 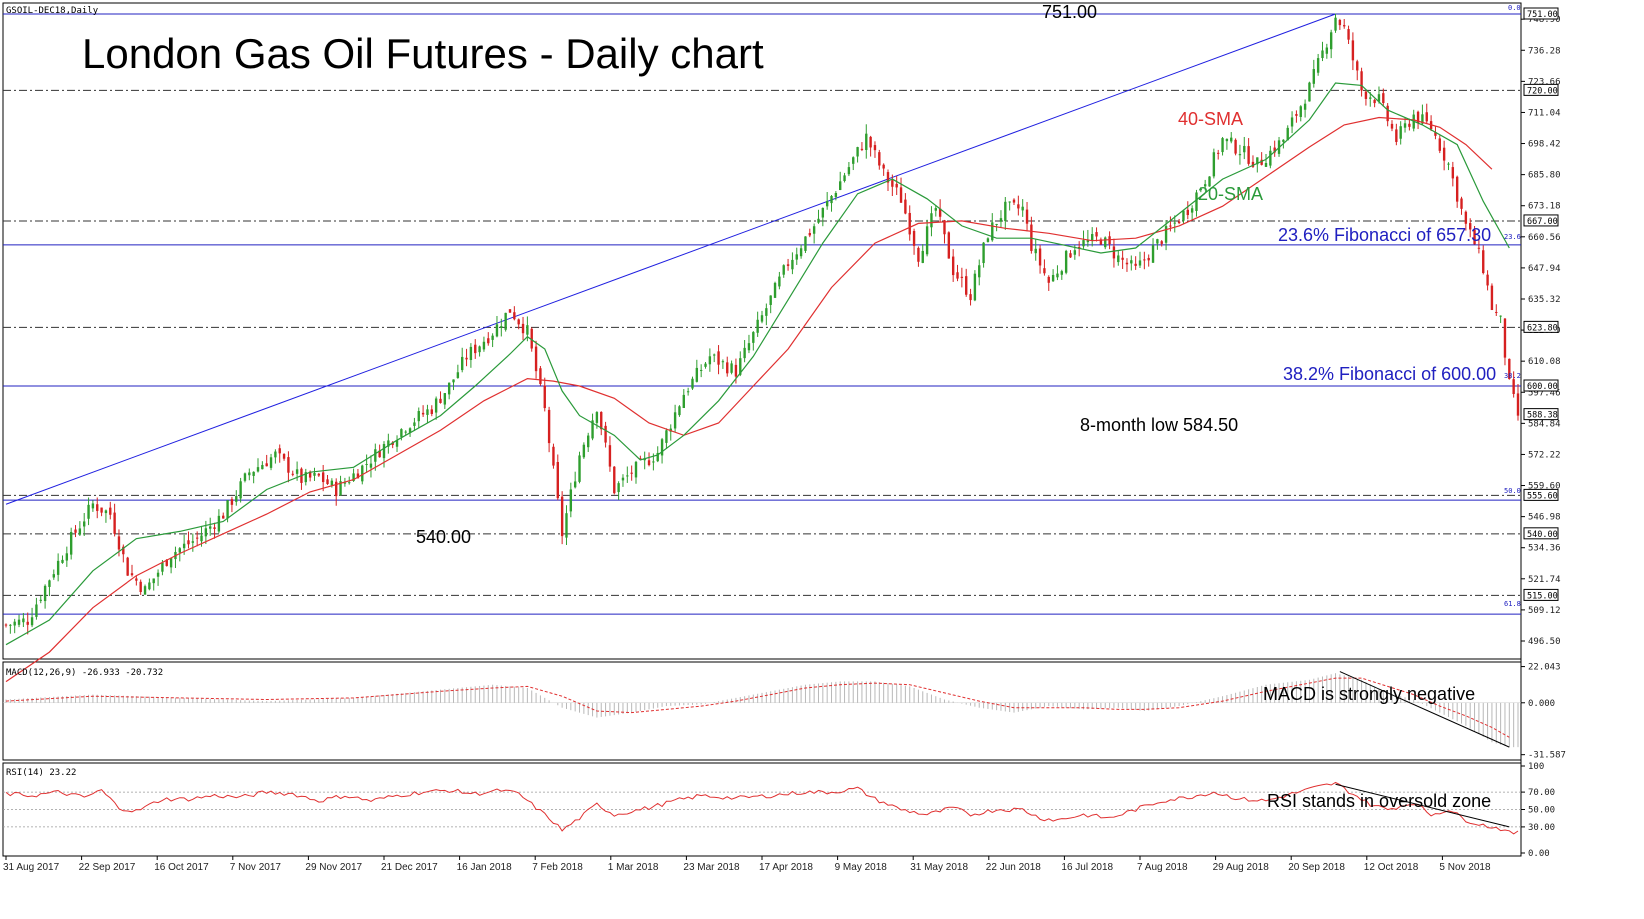 What do you see at coordinates (1241, 867) in the screenshot?
I see `date-tick-label: 29 Aug 2018` at bounding box center [1241, 867].